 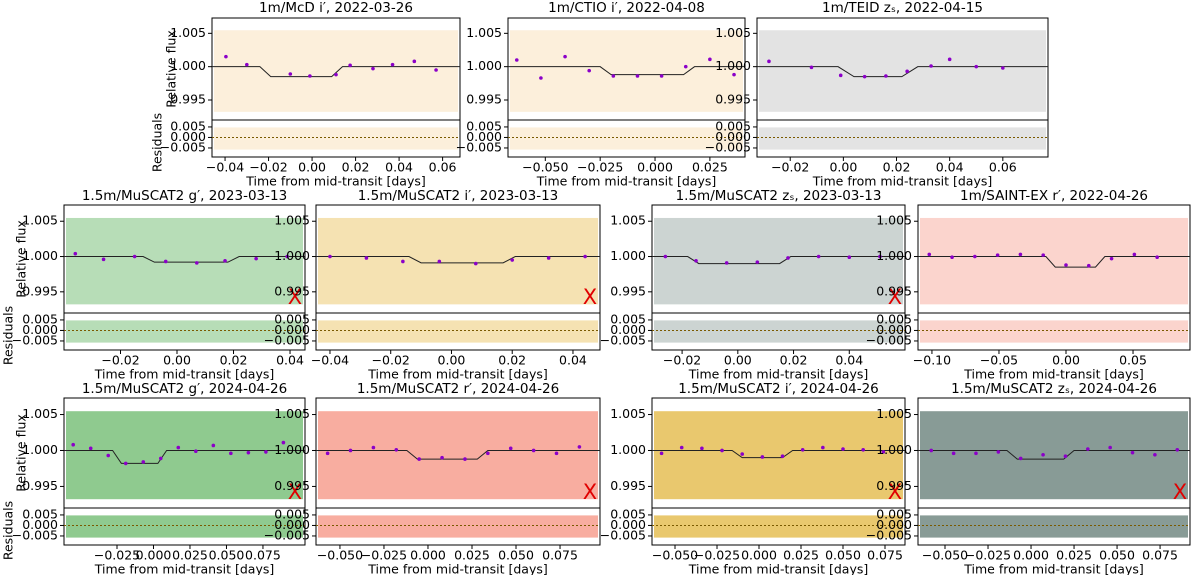 I want to click on x-tick-label: −0.050, so click(x=945, y=555).